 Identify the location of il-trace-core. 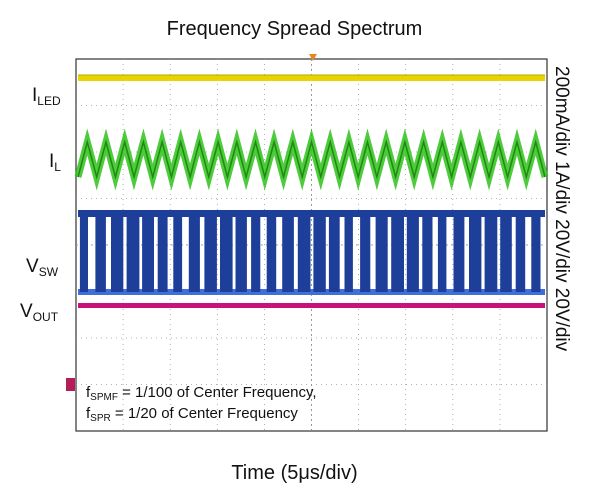
(311, 159).